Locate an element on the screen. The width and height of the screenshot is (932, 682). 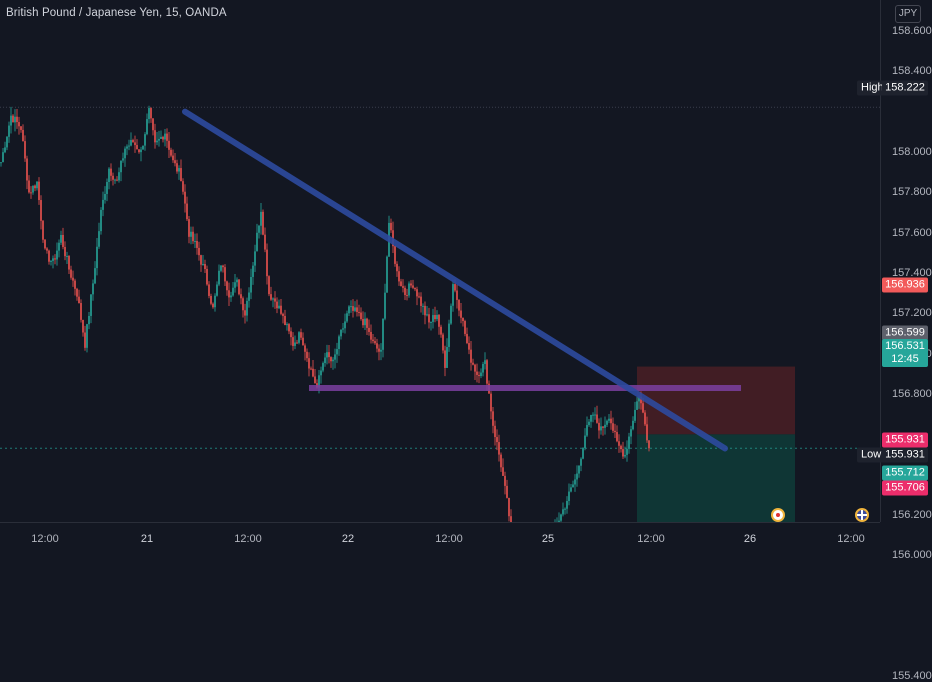
time-tick-day: 26 is located at coordinates (750, 539).